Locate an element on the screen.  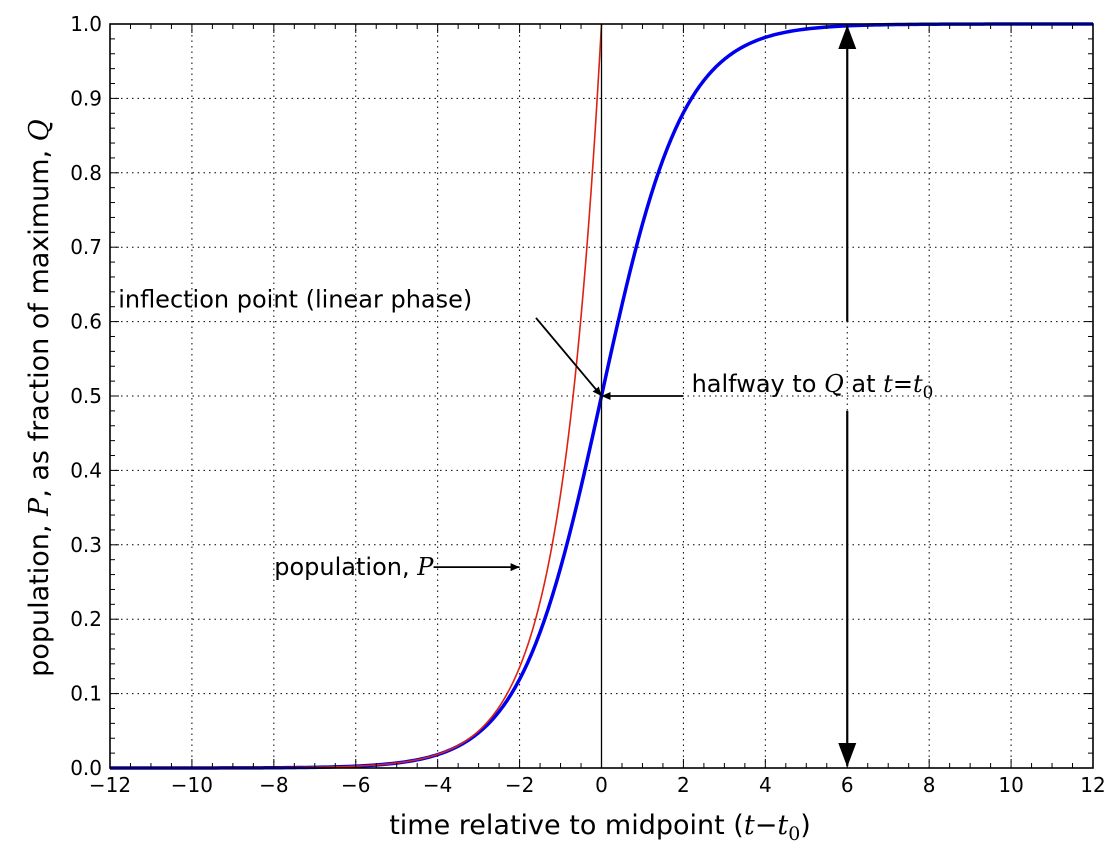
x-tick-label: 0 is located at coordinates (601, 785).